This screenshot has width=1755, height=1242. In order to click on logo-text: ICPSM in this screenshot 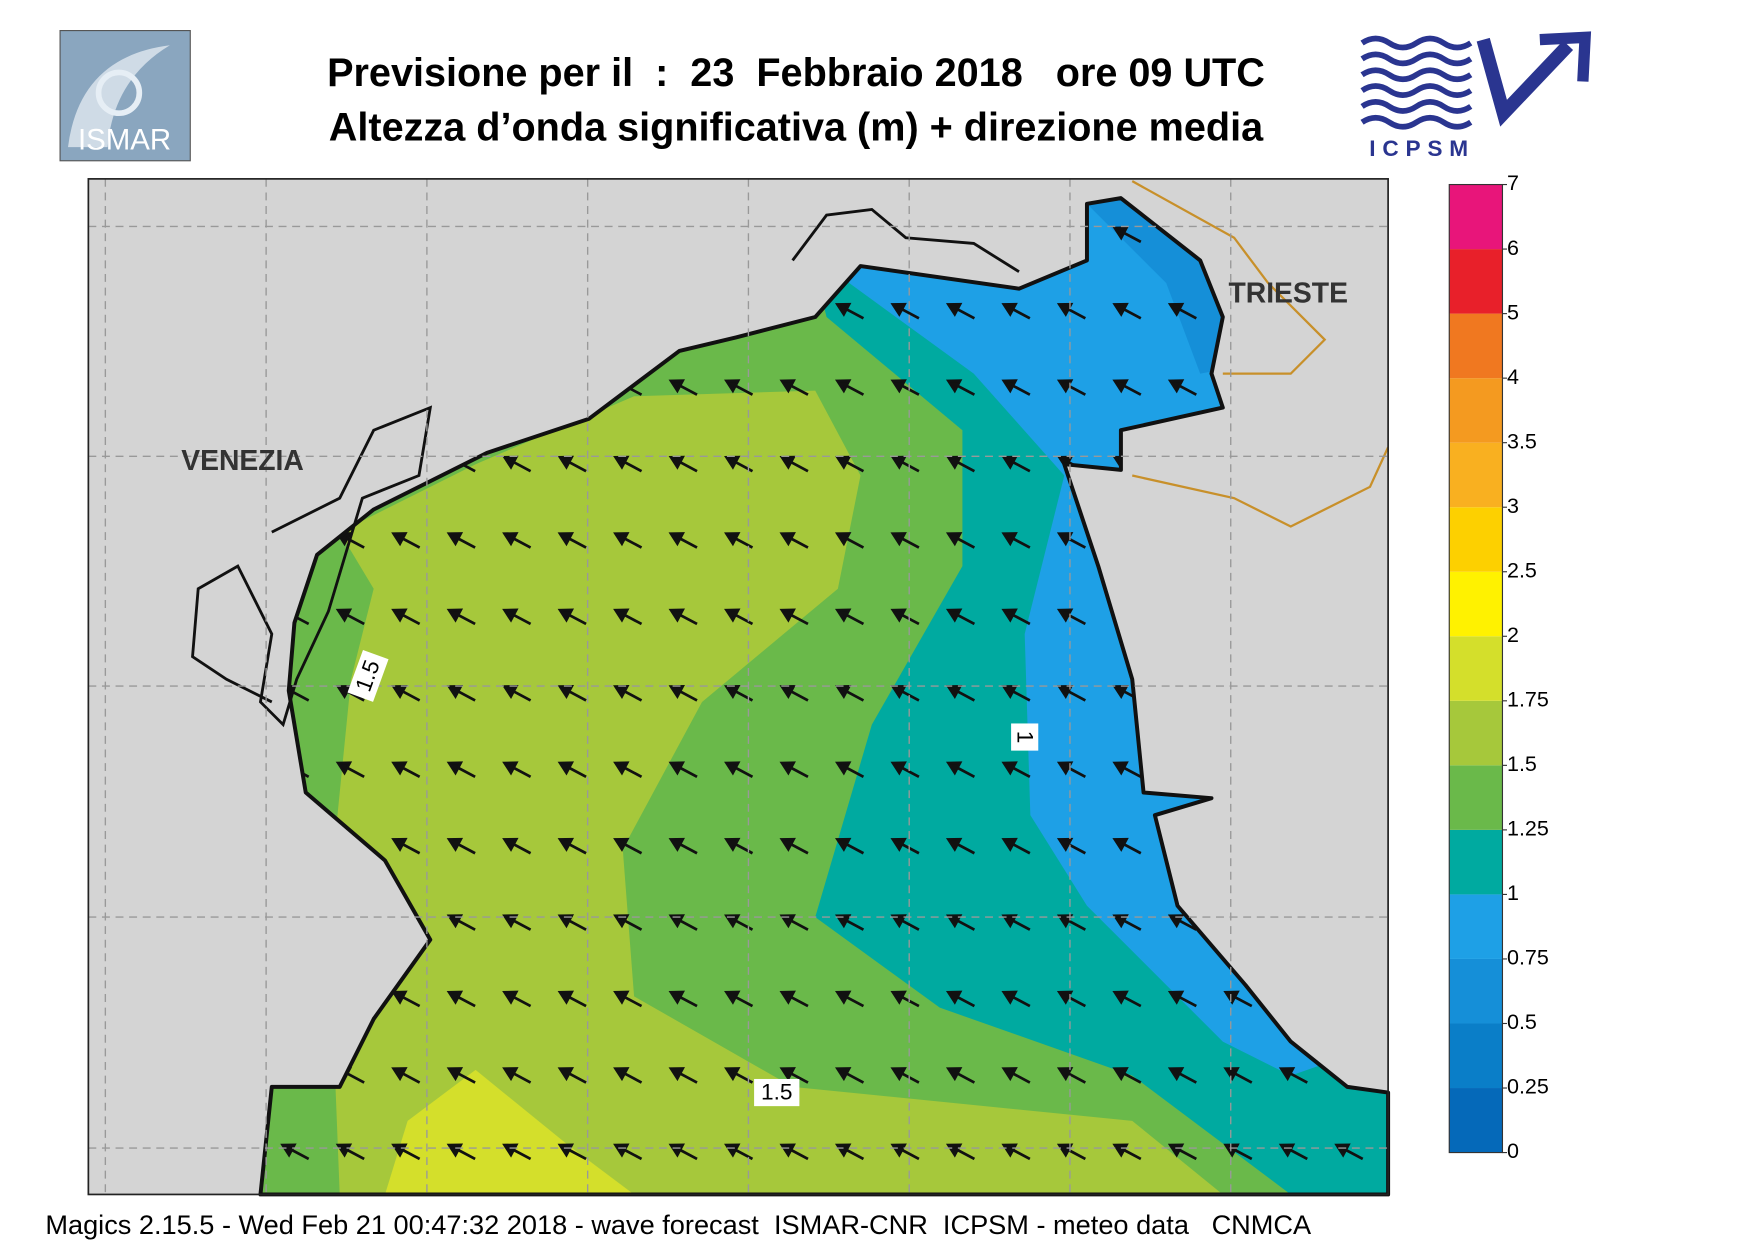, I will do `click(1422, 148)`.